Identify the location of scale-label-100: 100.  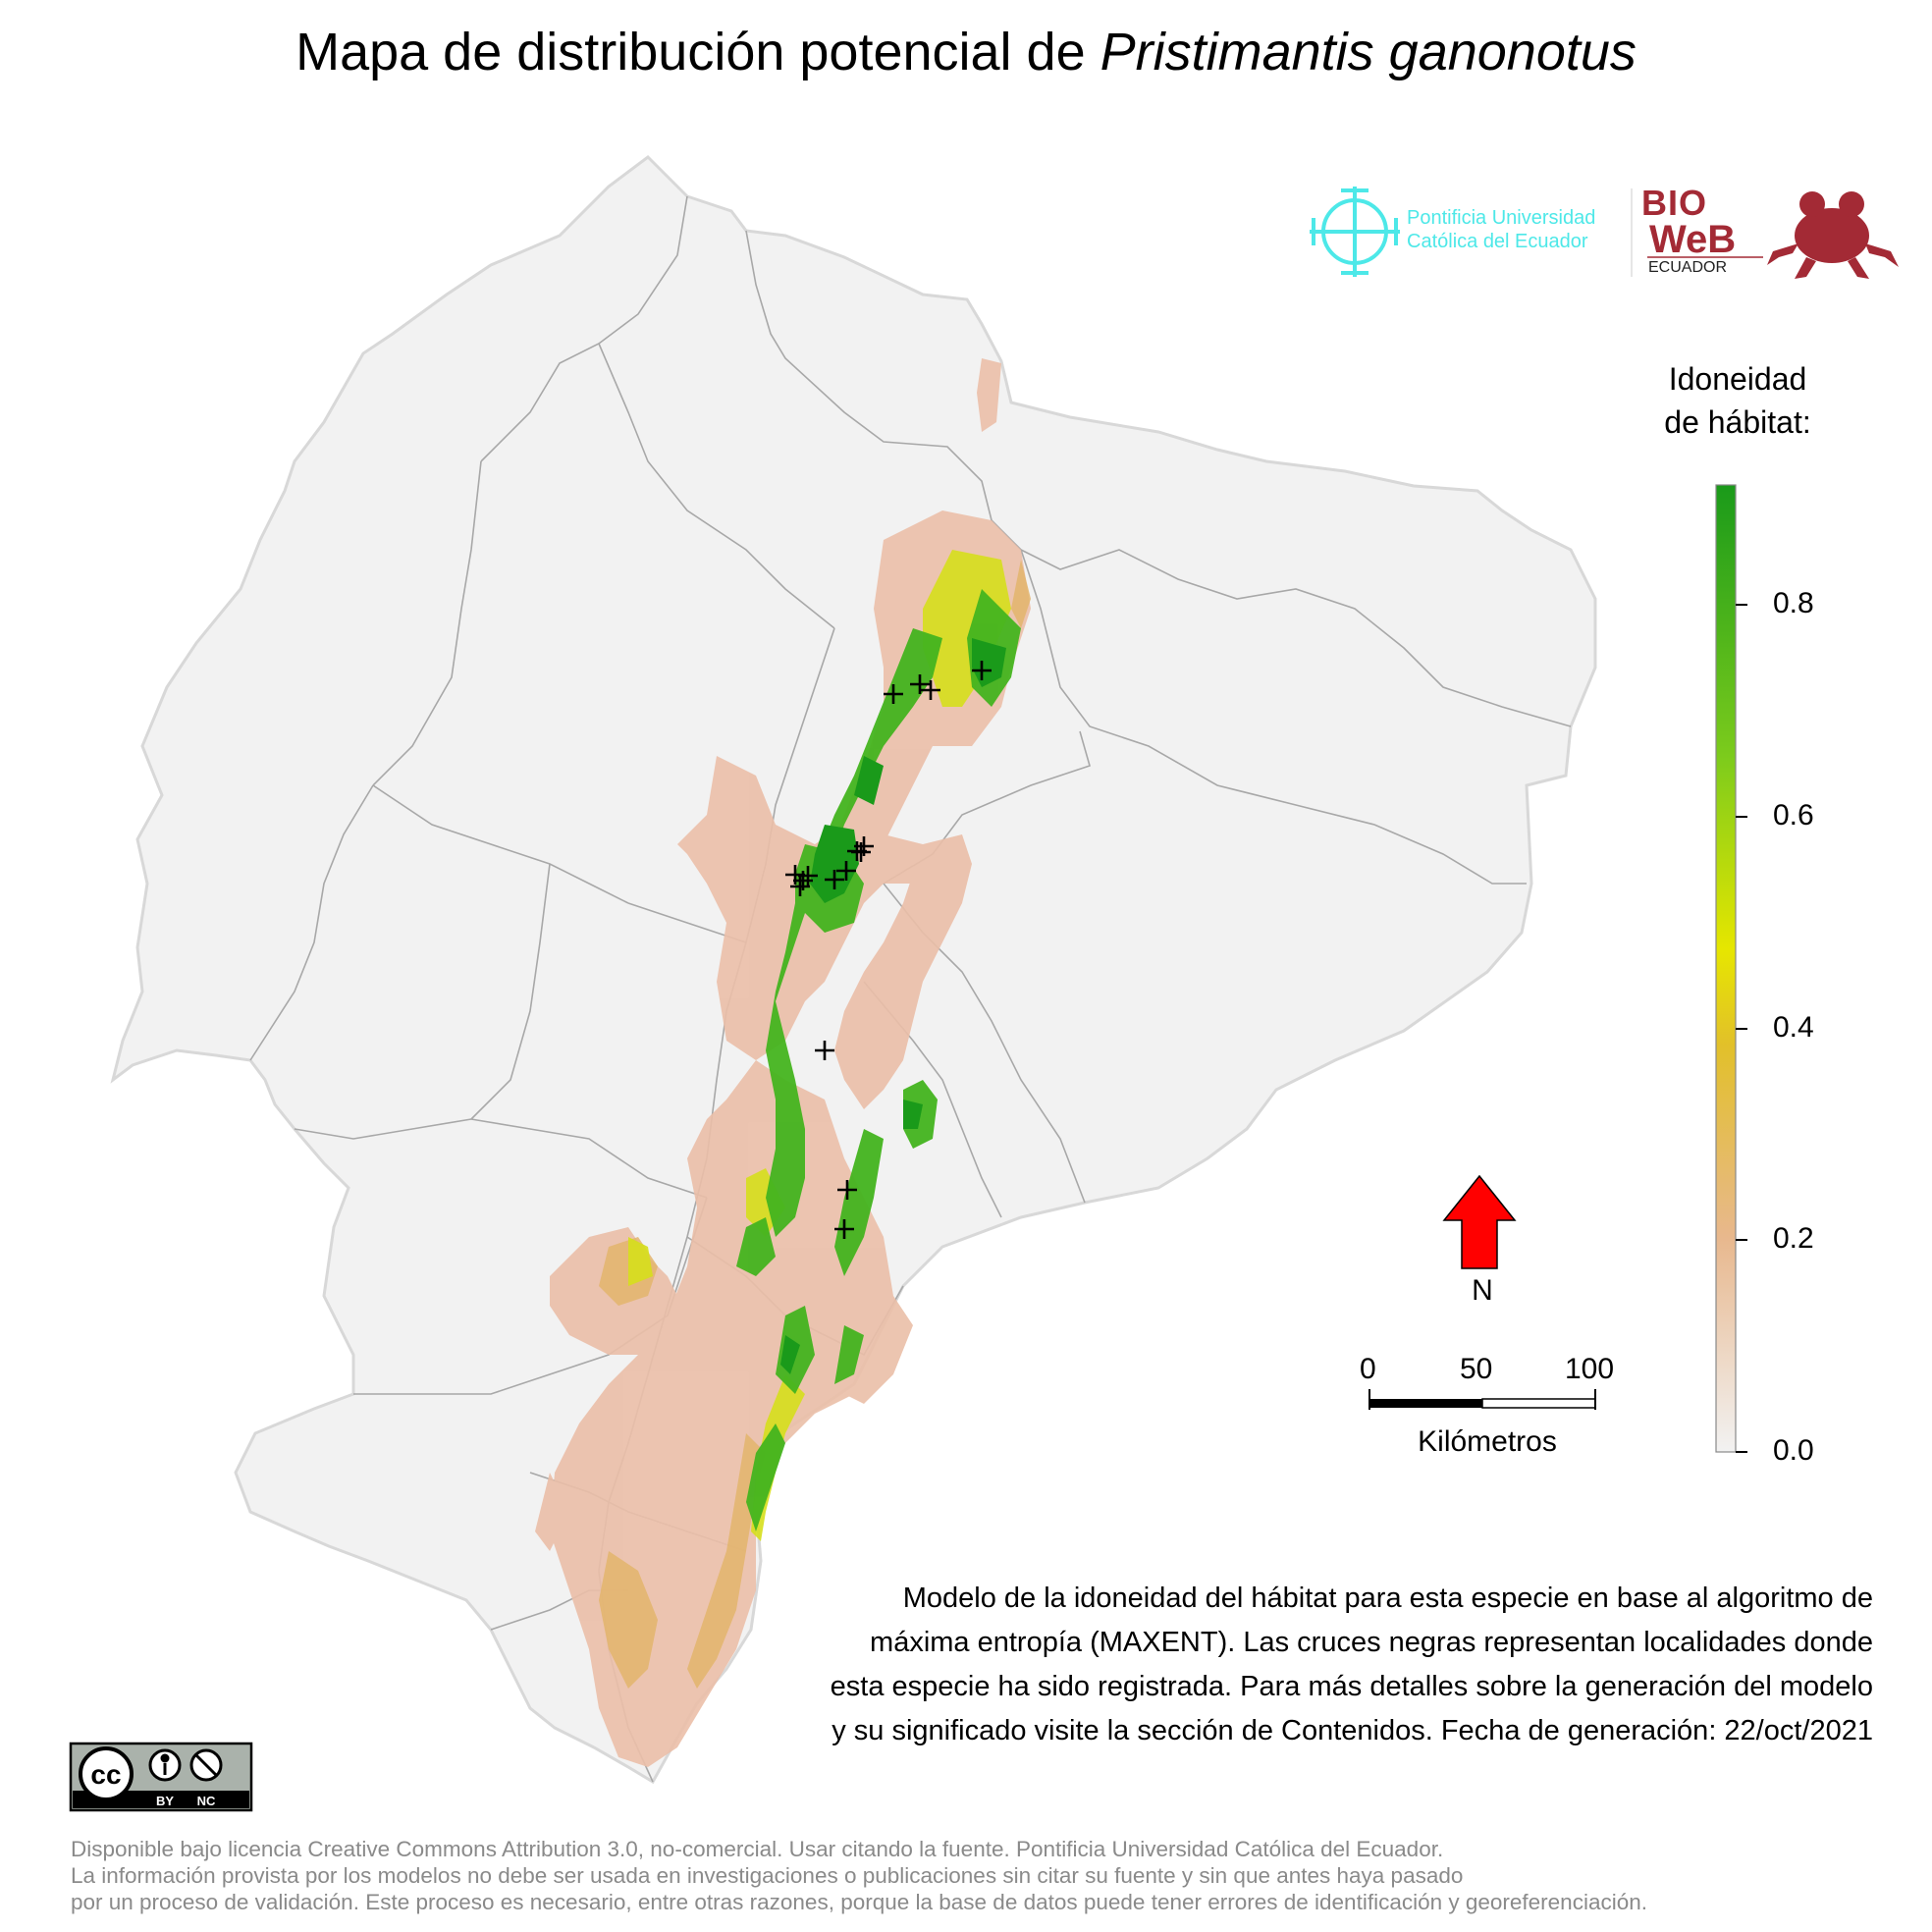
(1590, 1369).